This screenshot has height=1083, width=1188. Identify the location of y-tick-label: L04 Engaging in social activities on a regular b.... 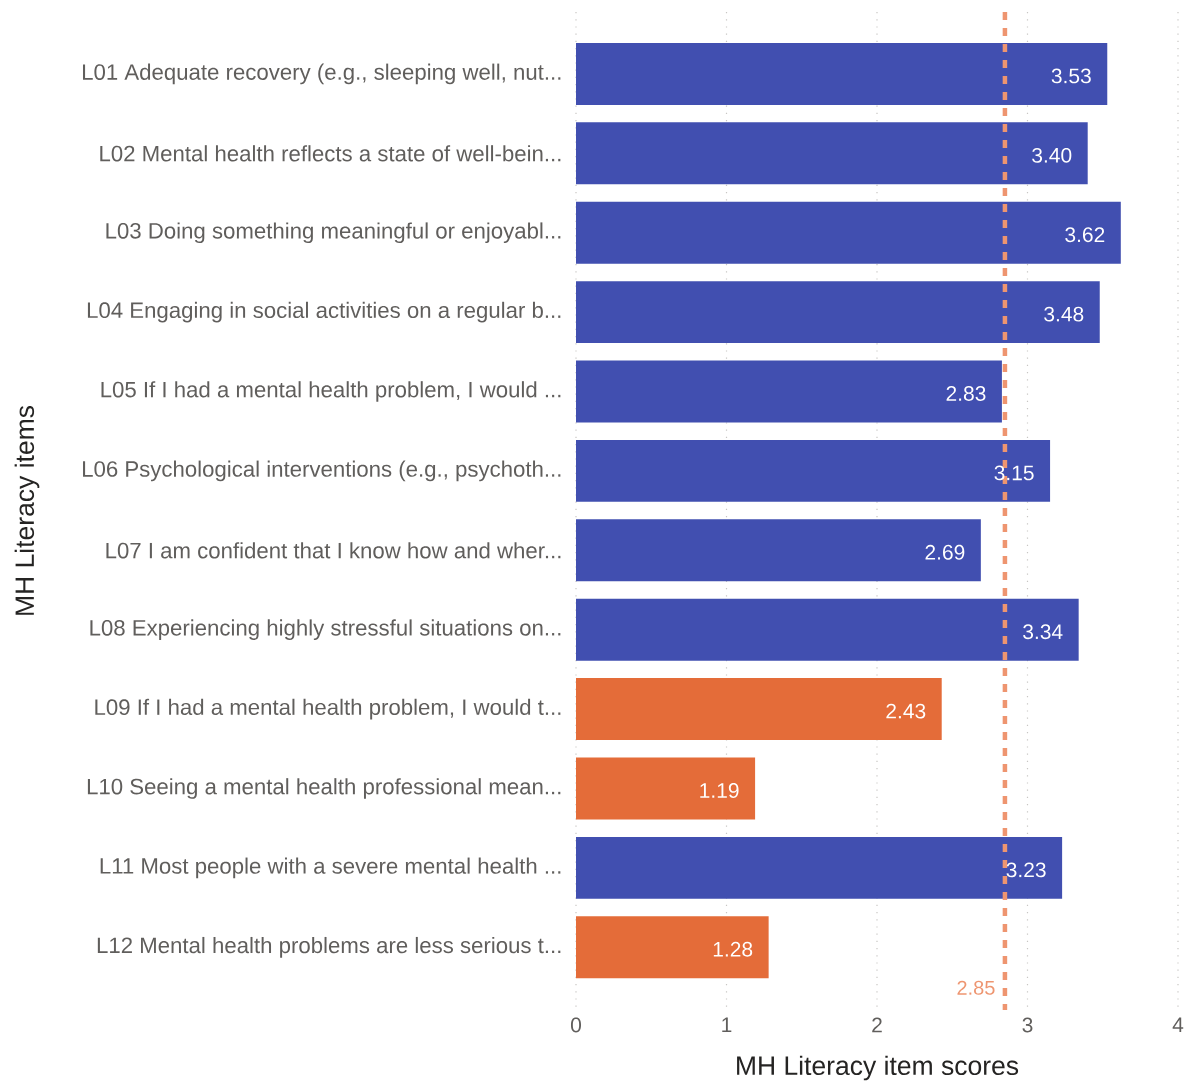
(324, 312).